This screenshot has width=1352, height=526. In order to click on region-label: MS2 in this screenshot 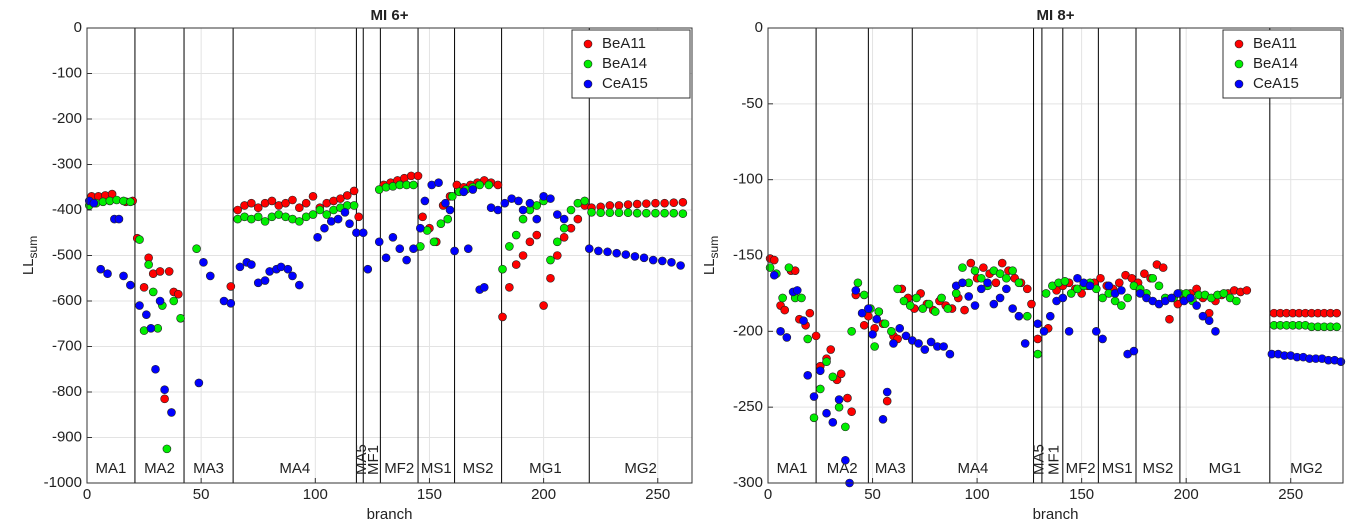, I will do `click(1158, 468)`.